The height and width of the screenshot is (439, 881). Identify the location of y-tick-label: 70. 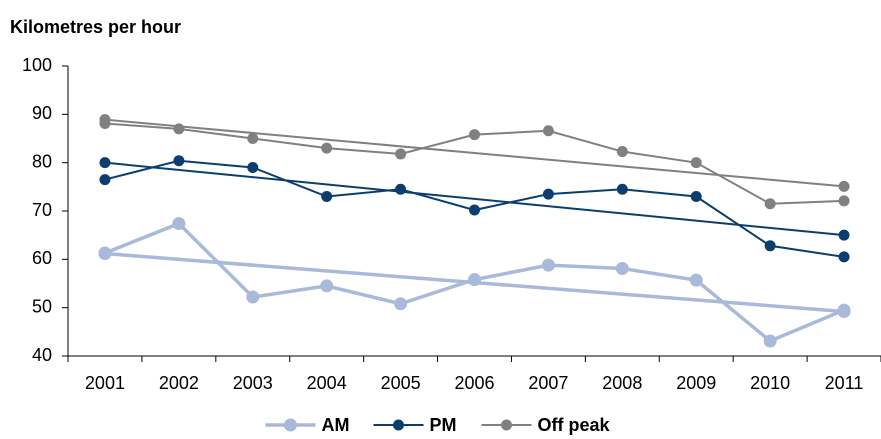
(42, 210).